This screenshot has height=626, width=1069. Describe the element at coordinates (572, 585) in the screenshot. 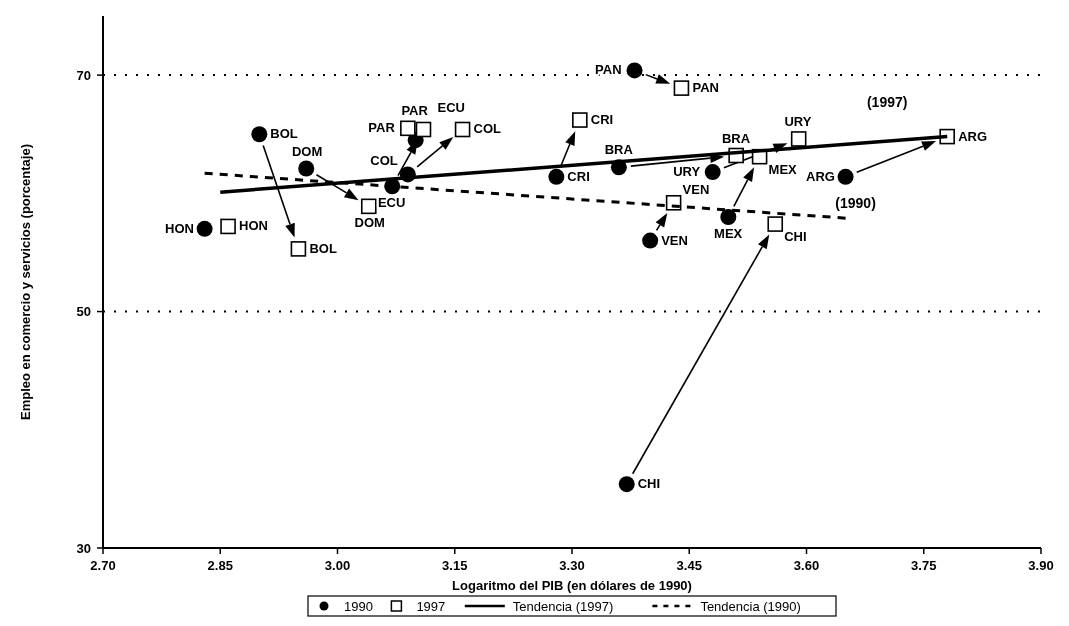

I see `x-axis-title: Logaritmo del PIB (en dólares de 1990)` at that location.